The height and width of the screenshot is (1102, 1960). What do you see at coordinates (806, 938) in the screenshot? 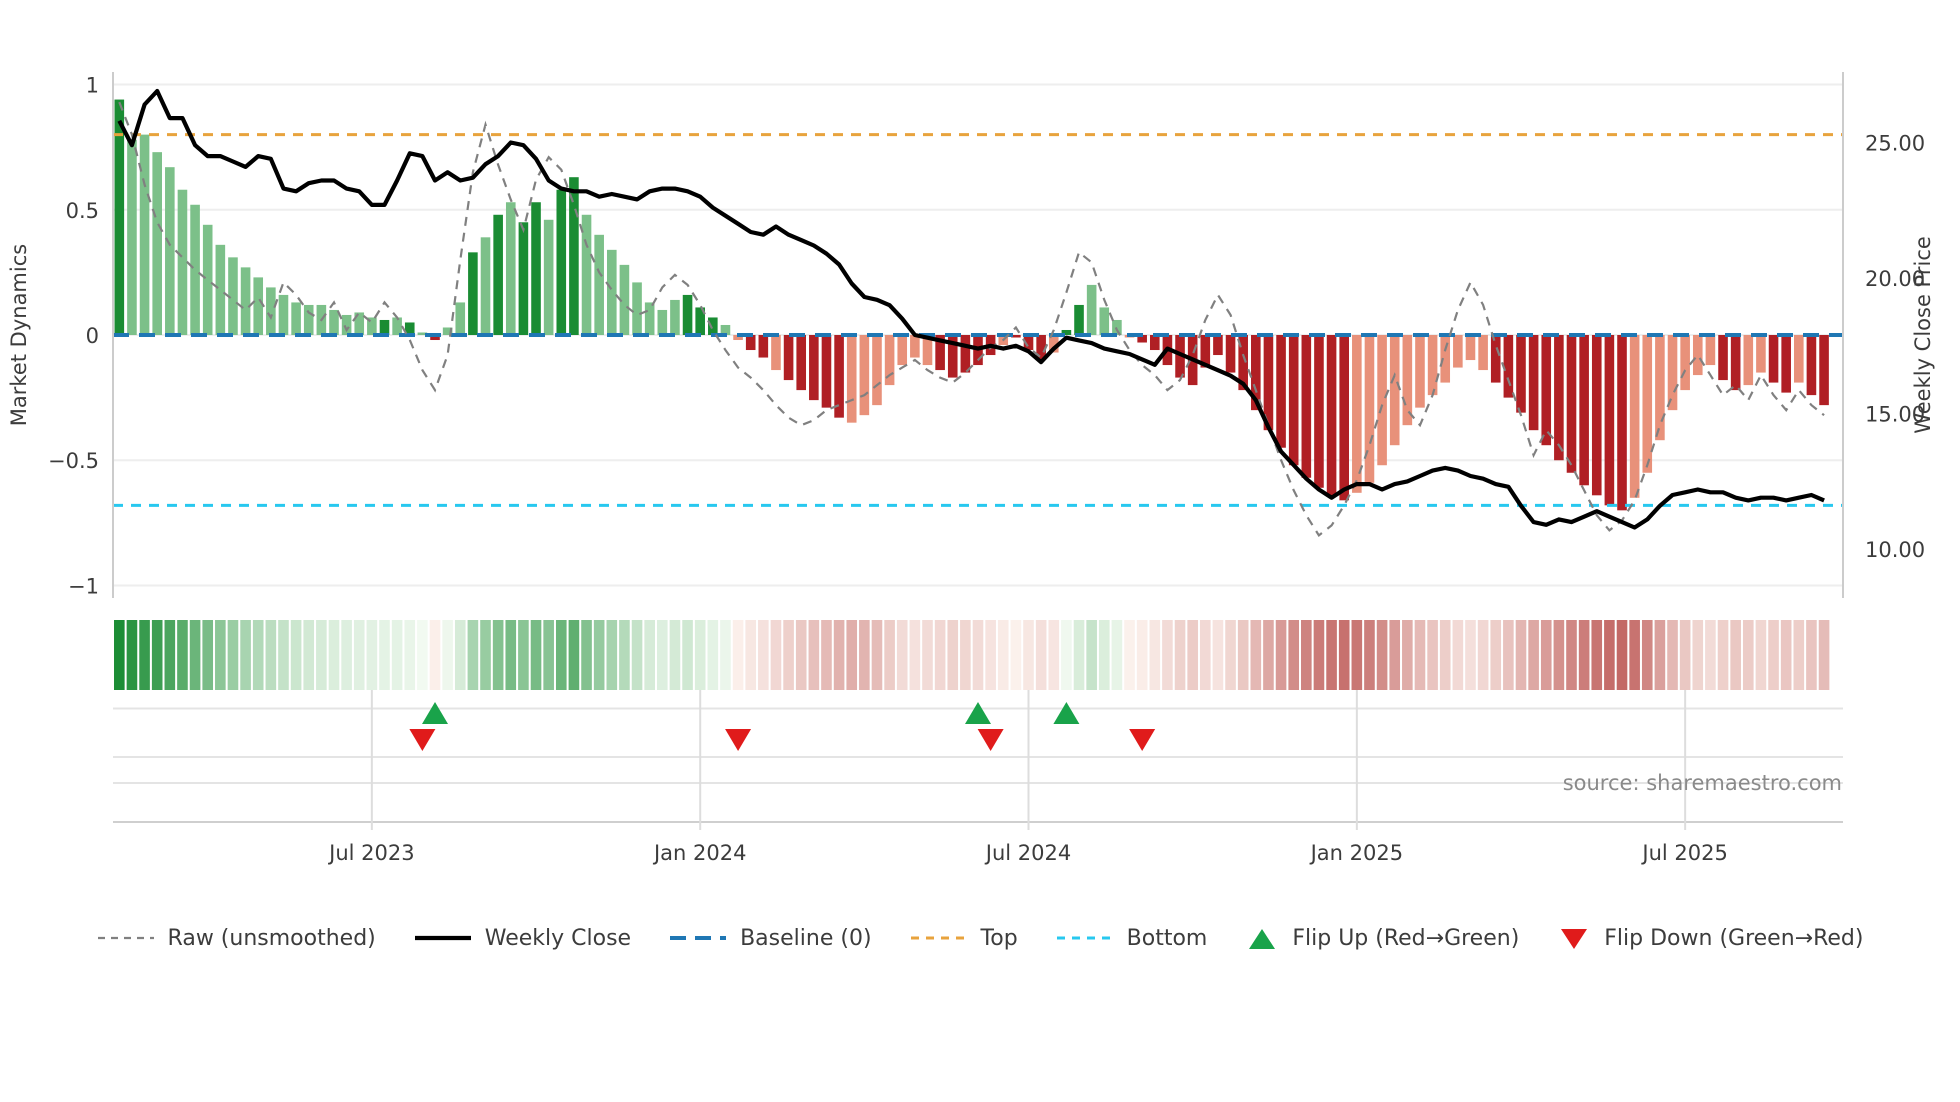
I see `legend-label: Baseline (0)` at bounding box center [806, 938].